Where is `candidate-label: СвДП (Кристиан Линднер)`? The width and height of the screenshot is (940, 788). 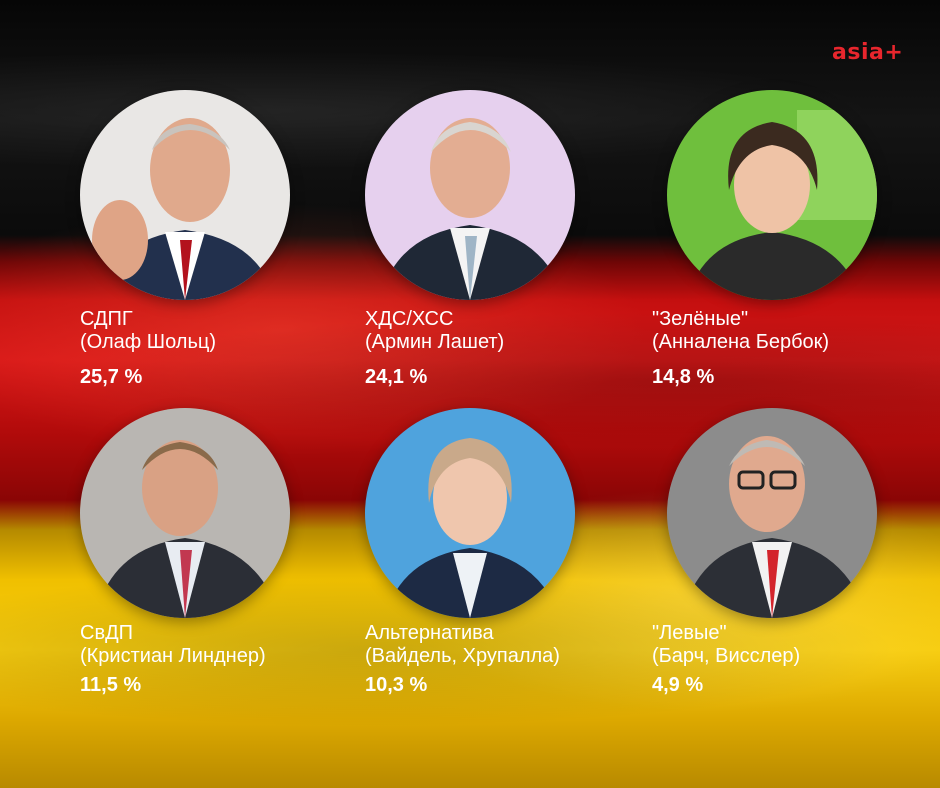 candidate-label: СвДП (Кристиан Линднер) is located at coordinates (173, 645).